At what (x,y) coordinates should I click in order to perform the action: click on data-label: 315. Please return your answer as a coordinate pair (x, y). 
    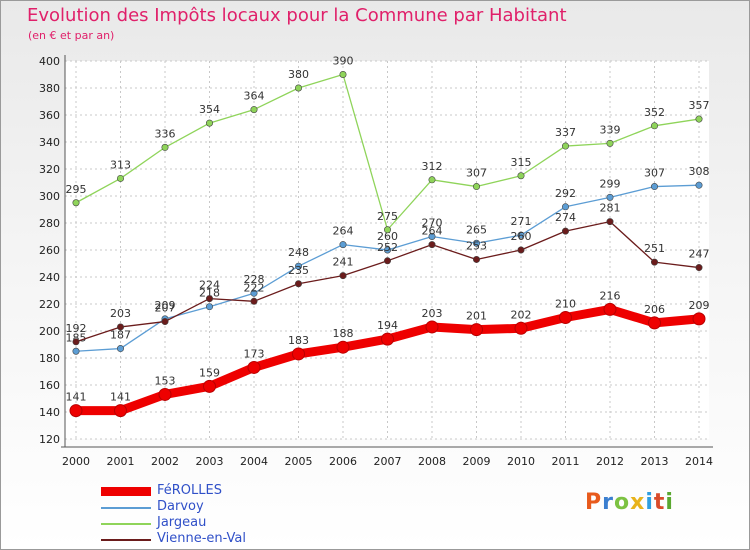
    Looking at the image, I should click on (521, 162).